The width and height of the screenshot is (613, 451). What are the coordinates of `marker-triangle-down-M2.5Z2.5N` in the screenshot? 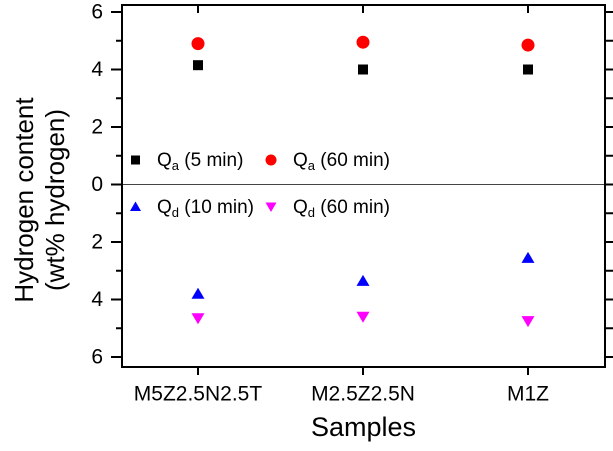 It's located at (363, 317).